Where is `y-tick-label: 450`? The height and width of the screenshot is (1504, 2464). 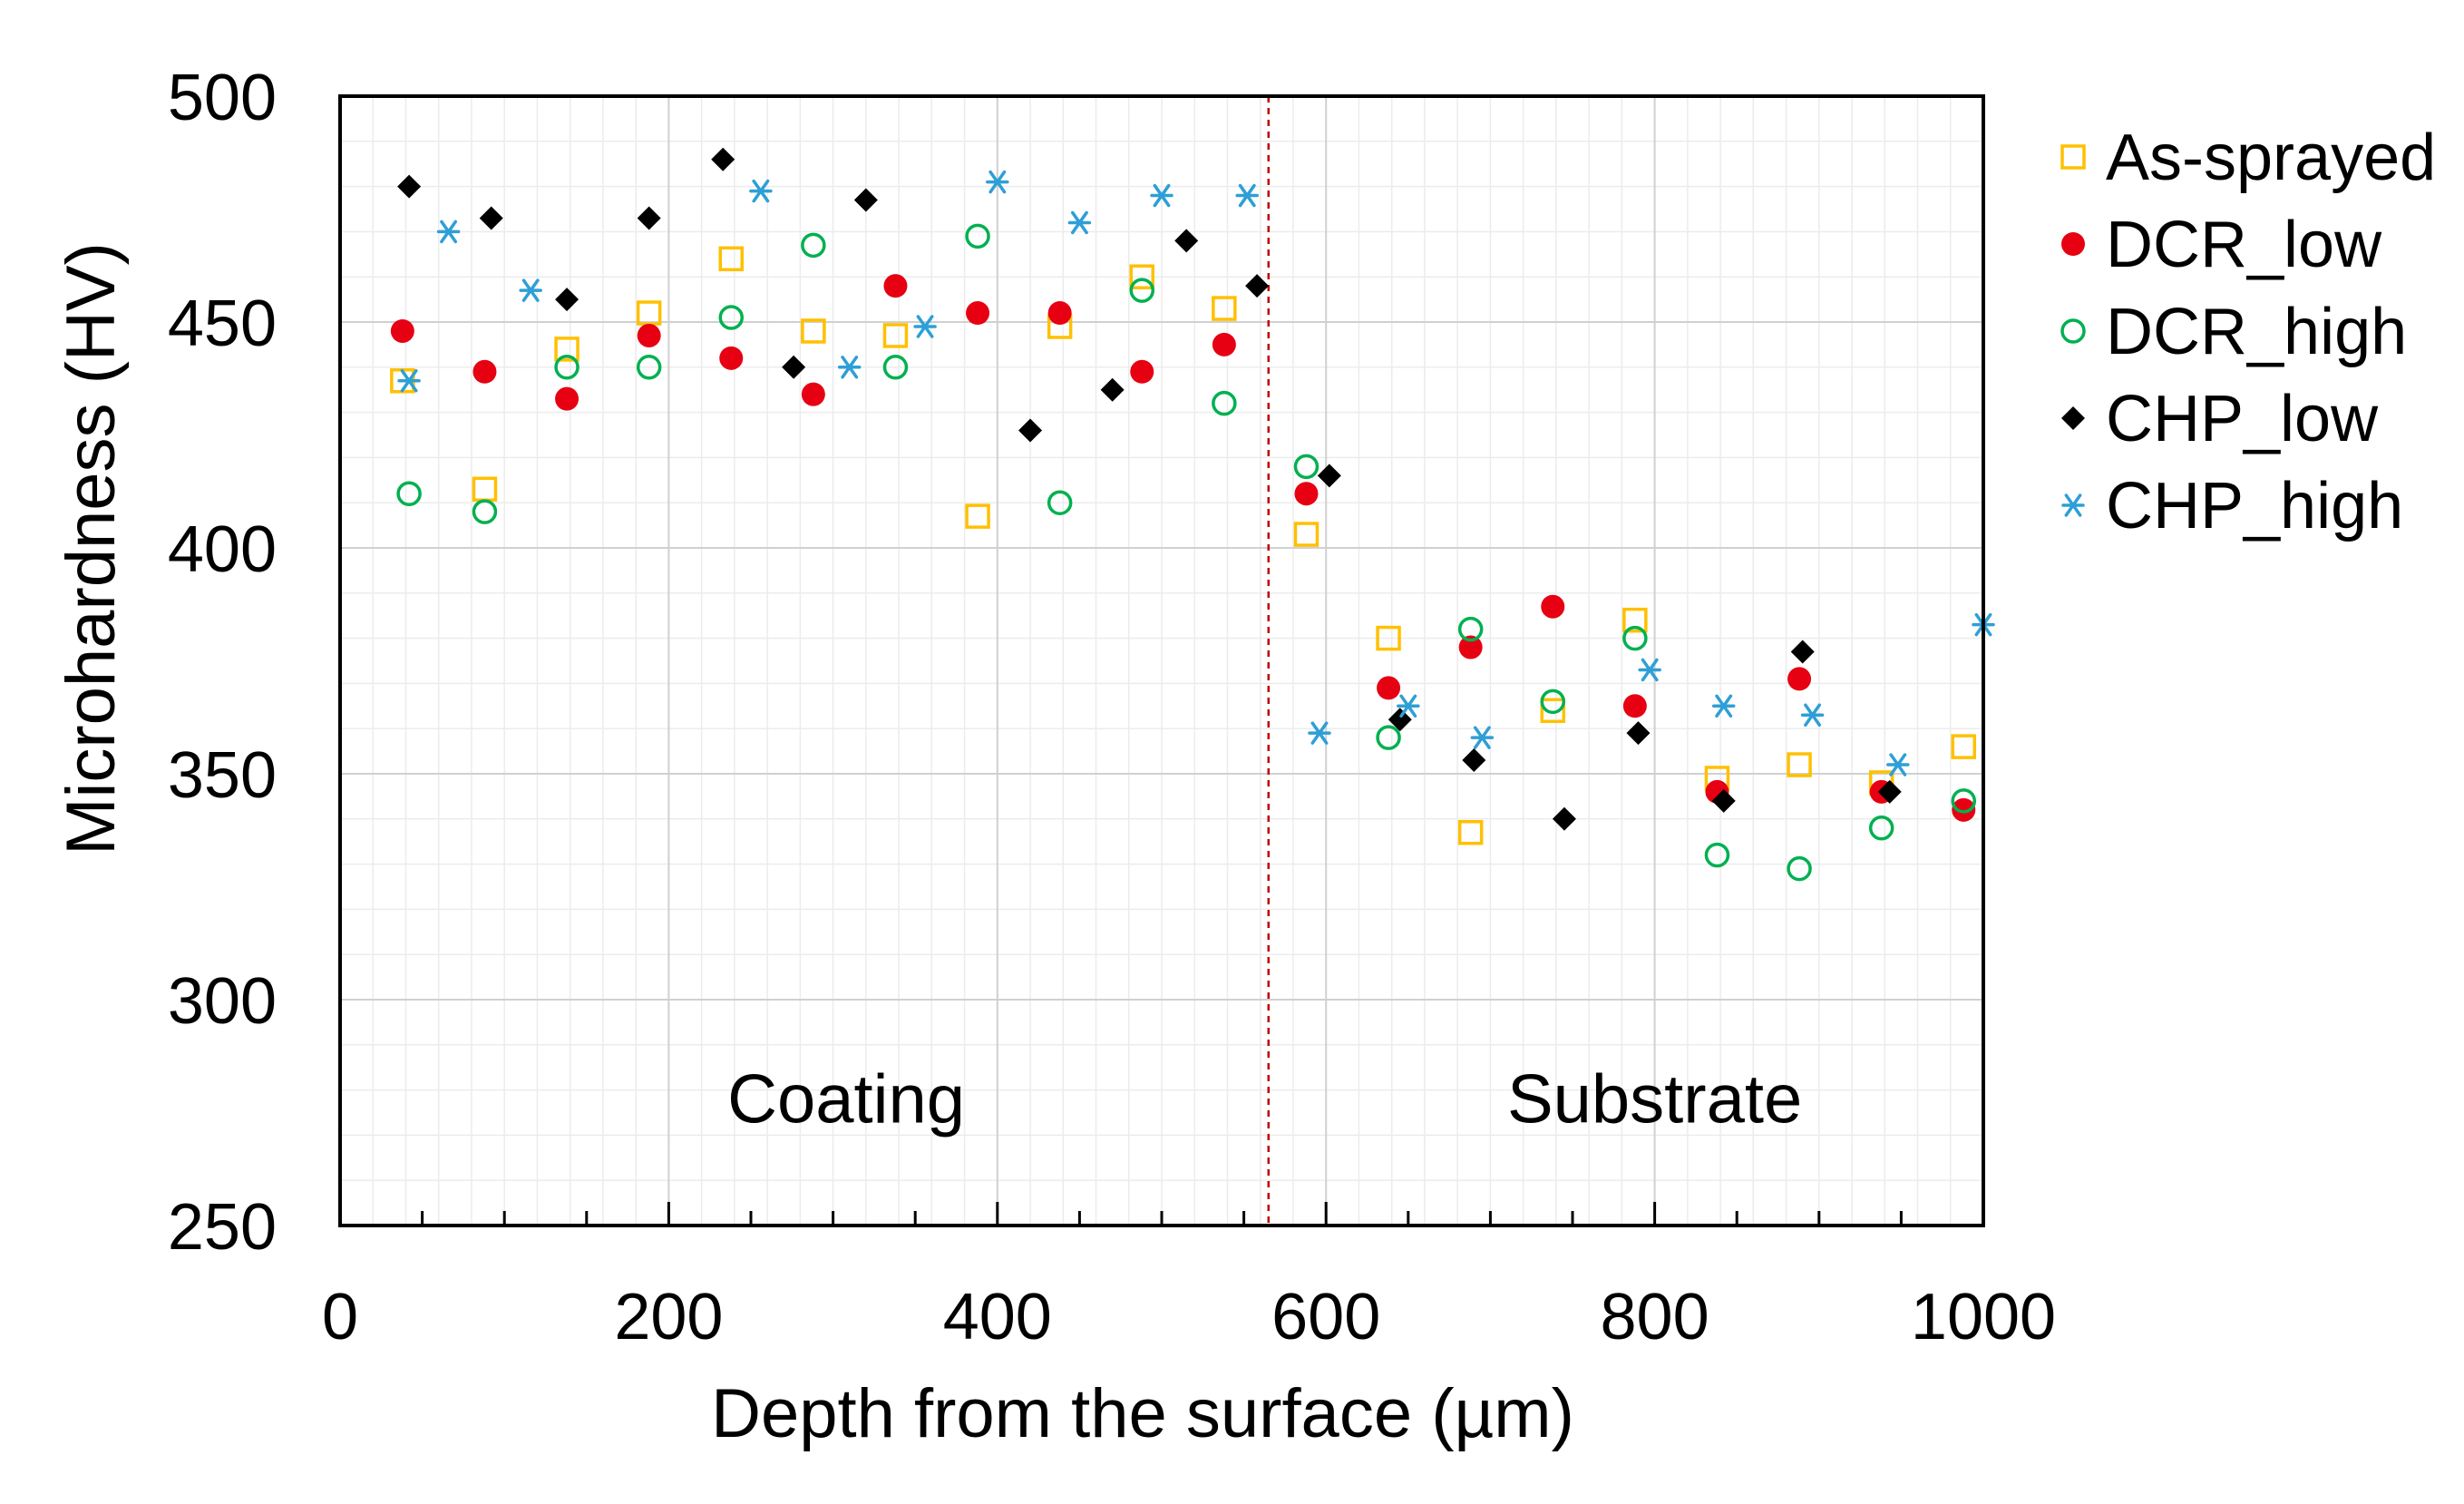 y-tick-label: 450 is located at coordinates (222, 324).